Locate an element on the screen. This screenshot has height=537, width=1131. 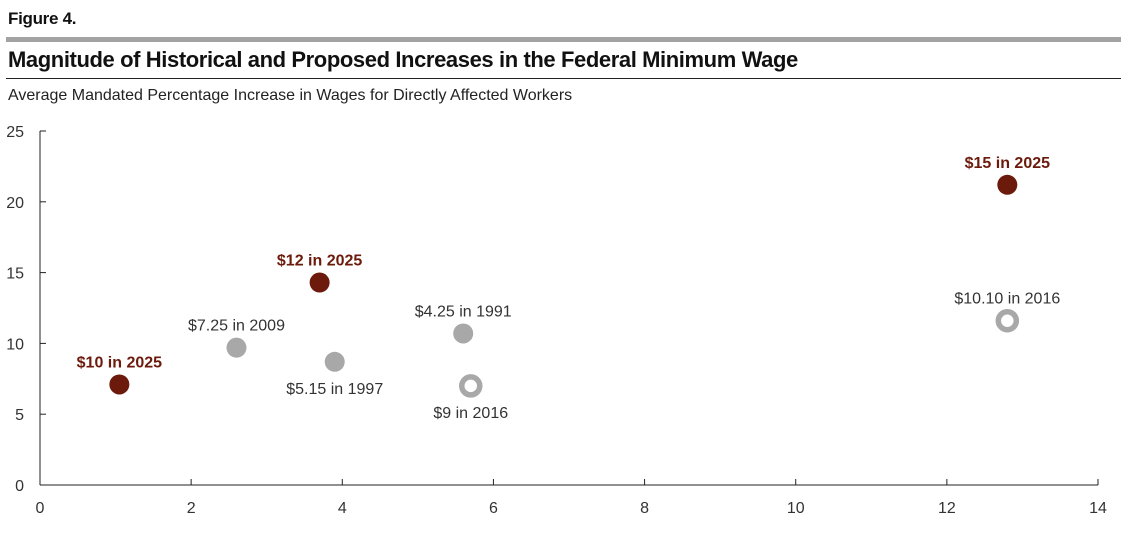
data-point-label: $5.15 in 1997 is located at coordinates (334, 389).